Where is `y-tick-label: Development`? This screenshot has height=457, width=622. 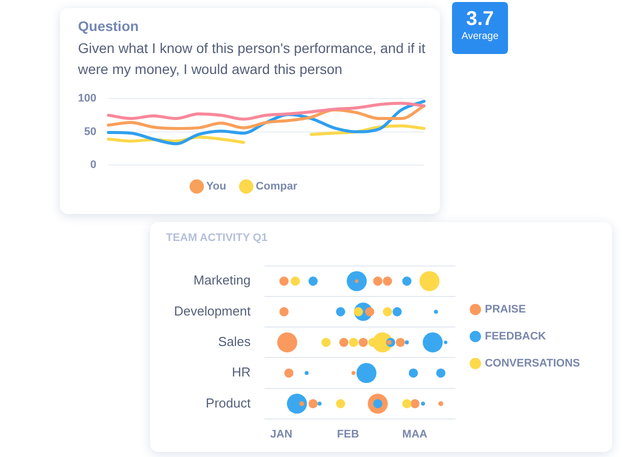
y-tick-label: Development is located at coordinates (212, 310).